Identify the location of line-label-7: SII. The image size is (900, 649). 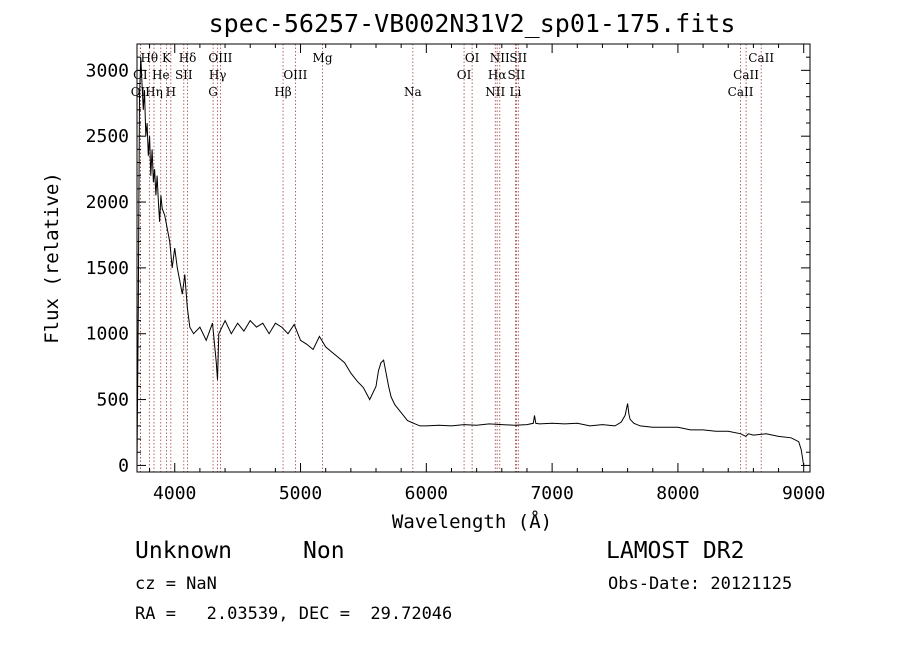
(518, 58).